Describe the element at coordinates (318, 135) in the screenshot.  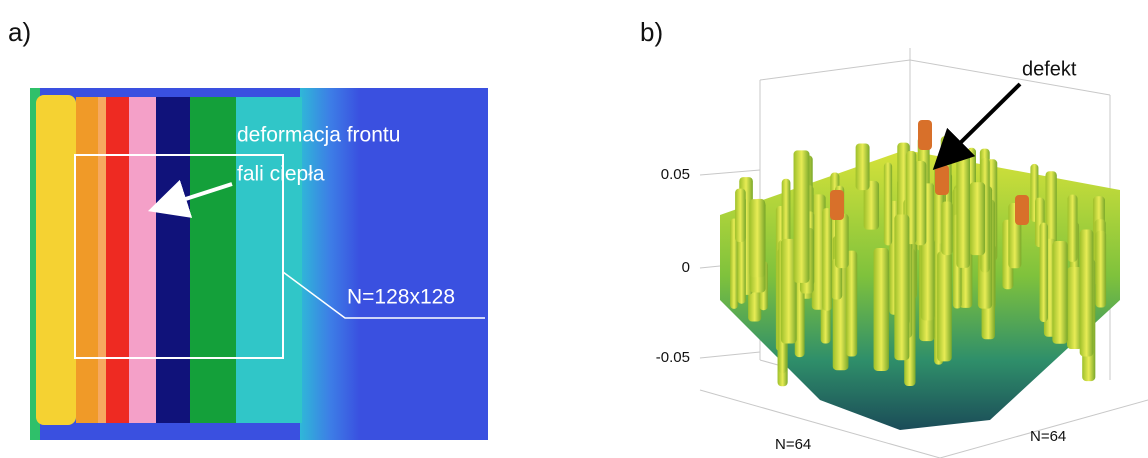
I see `annotation: deformacja frontu` at that location.